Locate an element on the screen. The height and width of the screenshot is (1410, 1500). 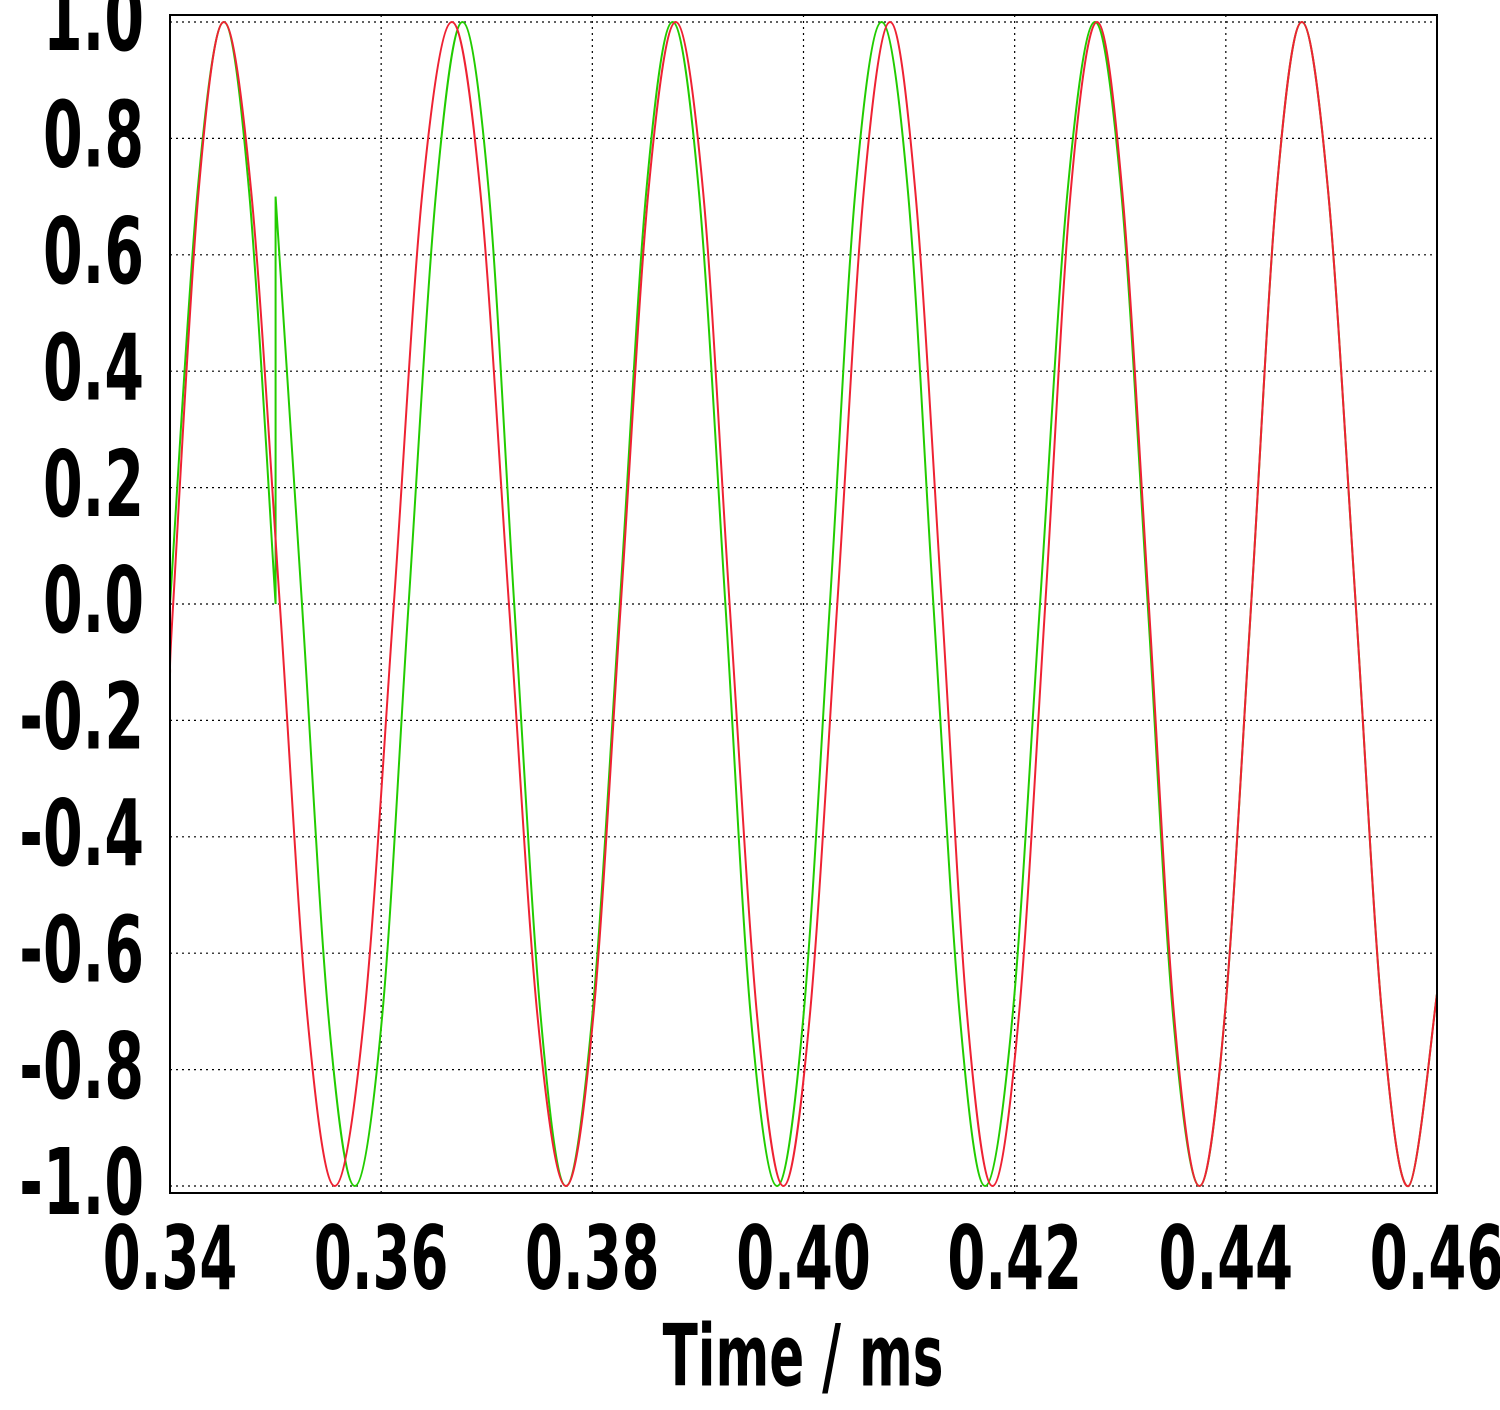
y-tick-label: 0.6 is located at coordinates (93, 252).